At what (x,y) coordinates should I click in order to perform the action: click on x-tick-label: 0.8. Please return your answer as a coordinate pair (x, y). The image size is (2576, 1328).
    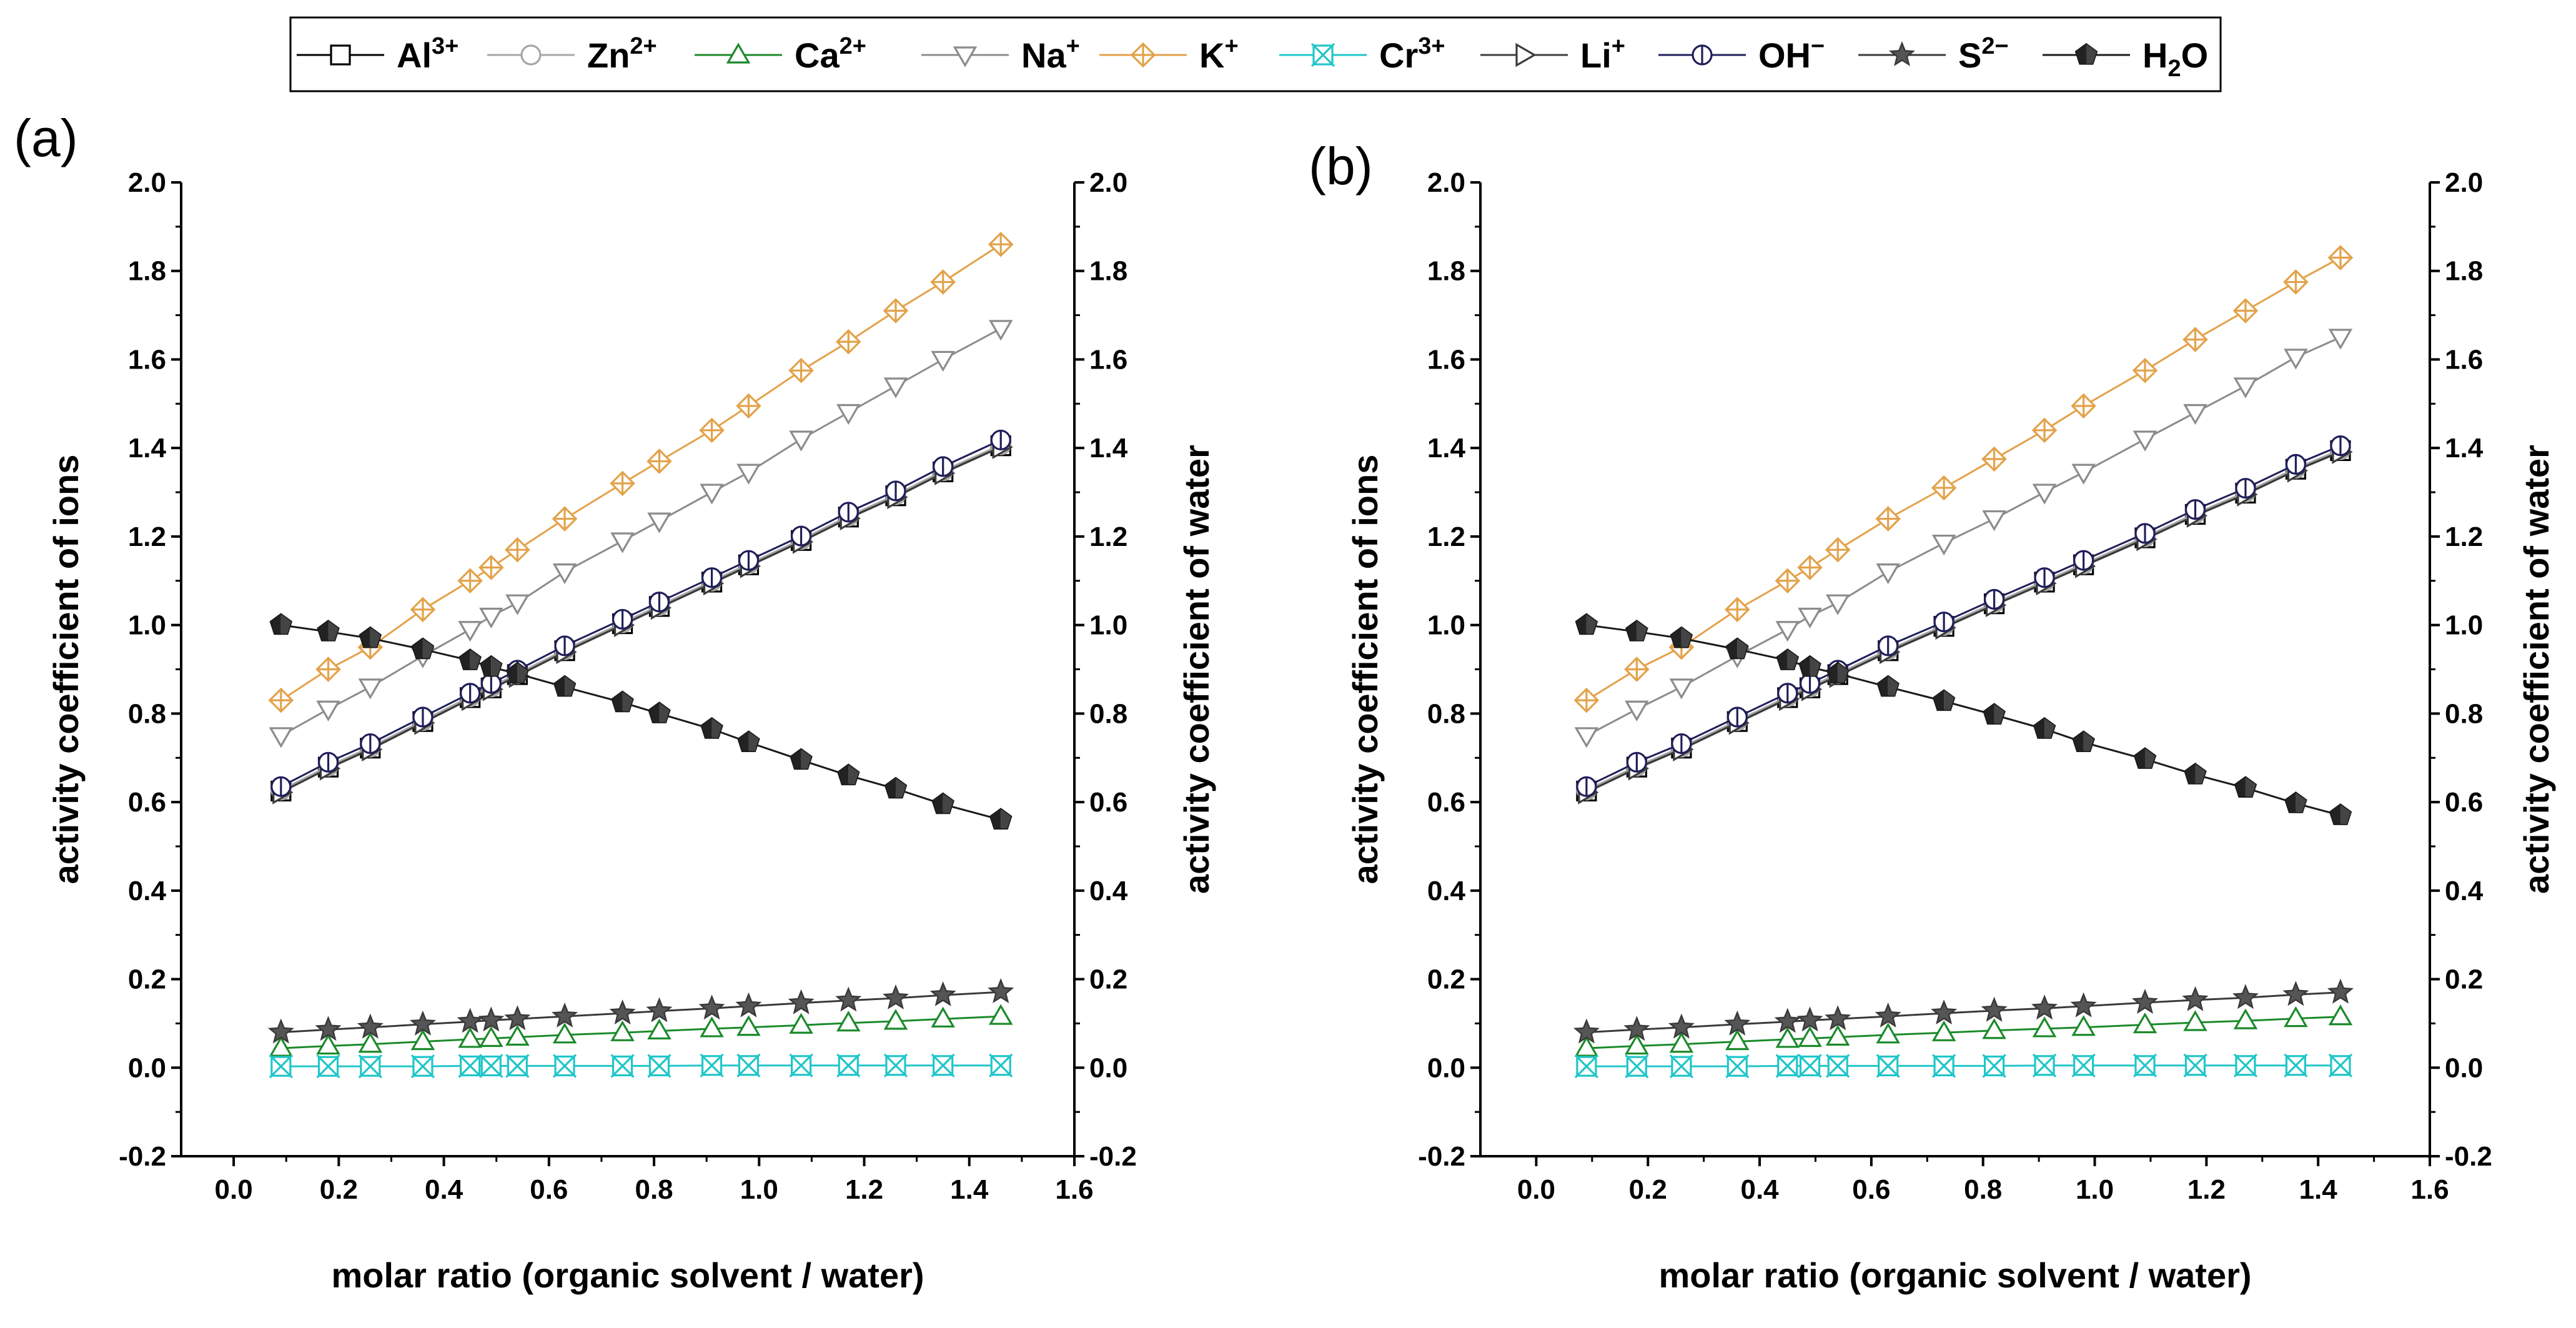
    Looking at the image, I should click on (1983, 1189).